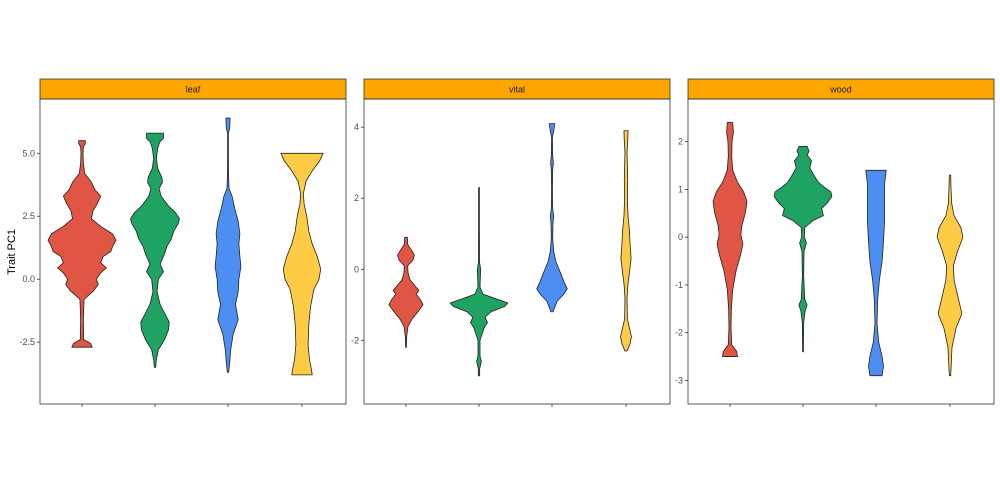 Image resolution: width=1000 pixels, height=500 pixels. I want to click on y-axis-title: Trait PC1, so click(12, 252).